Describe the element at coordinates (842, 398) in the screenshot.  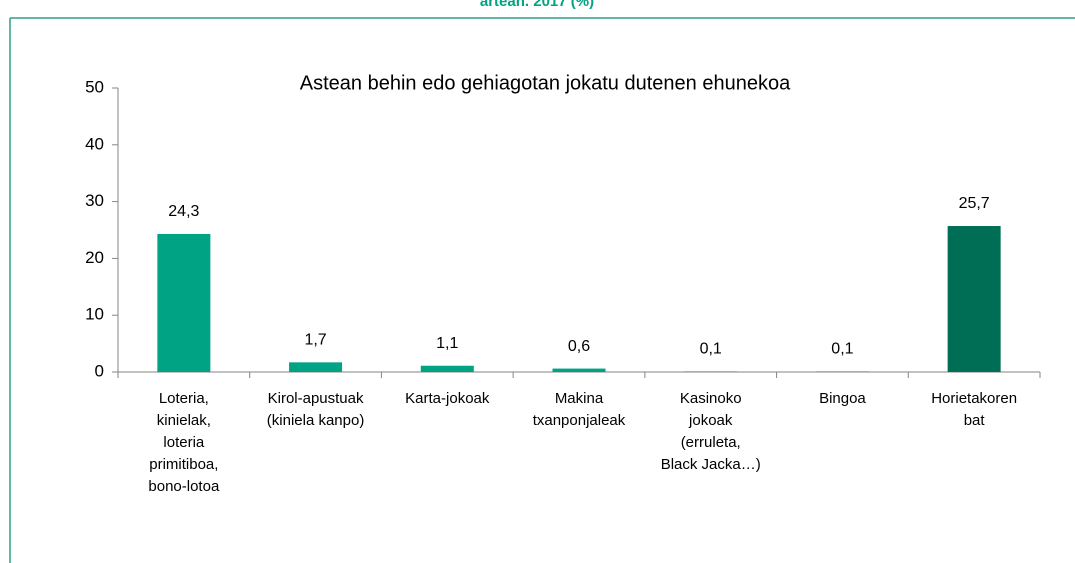
I see `x-tick-label: Bingoa` at that location.